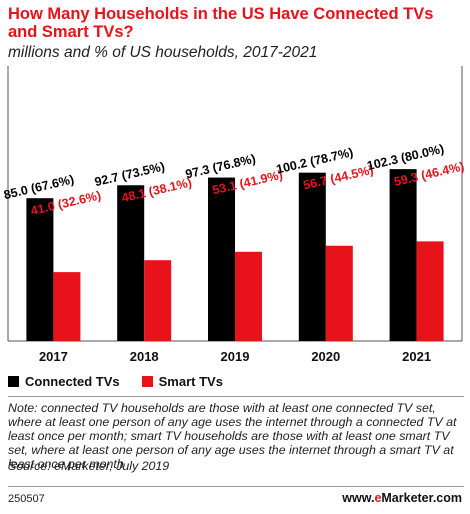 Image resolution: width=470 pixels, height=514 pixels. I want to click on legend-swatch-connected-tvs, so click(13, 381).